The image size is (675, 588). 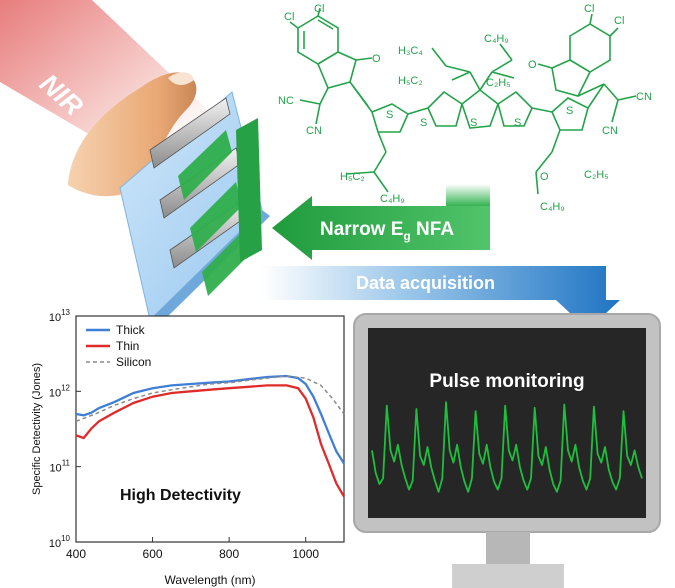 I want to click on finger-illustration, so click(x=132, y=134).